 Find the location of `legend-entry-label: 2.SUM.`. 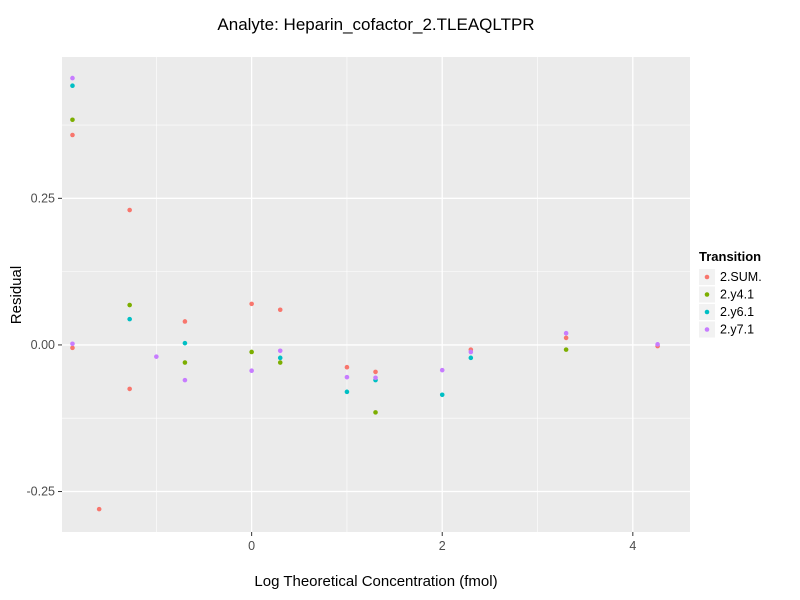

legend-entry-label: 2.SUM. is located at coordinates (741, 277).